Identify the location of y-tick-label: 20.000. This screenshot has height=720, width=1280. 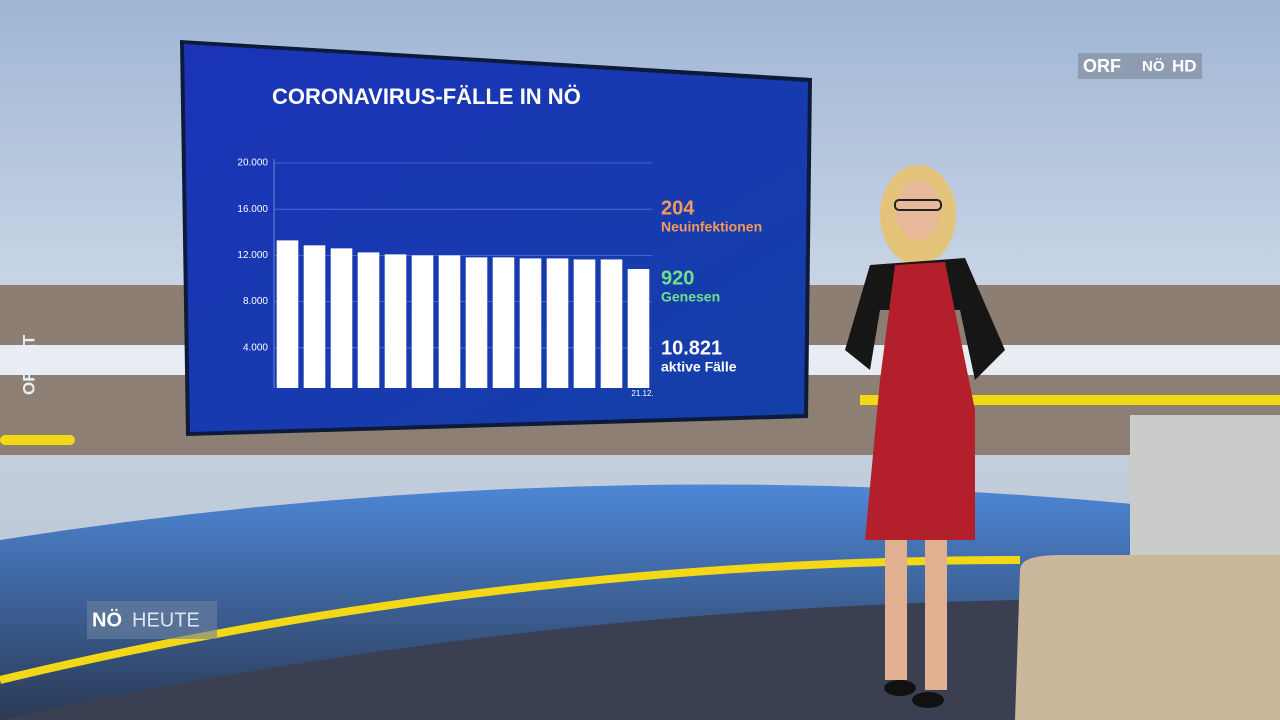
(252, 163).